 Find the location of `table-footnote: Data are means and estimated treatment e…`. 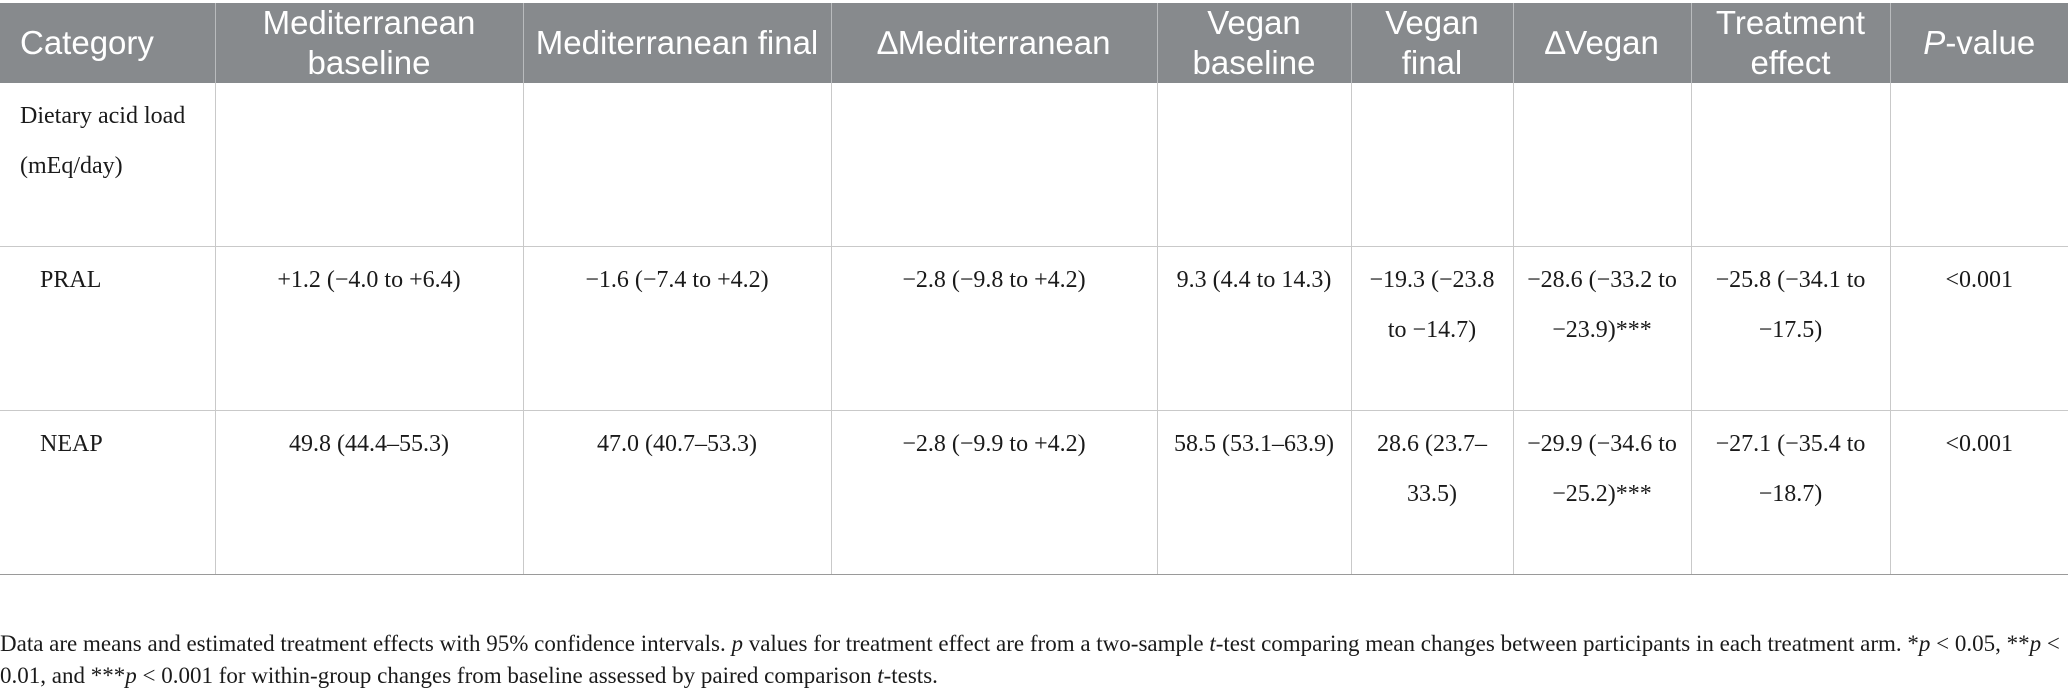

table-footnote: Data are means and estimated treatment e… is located at coordinates (1030, 660).